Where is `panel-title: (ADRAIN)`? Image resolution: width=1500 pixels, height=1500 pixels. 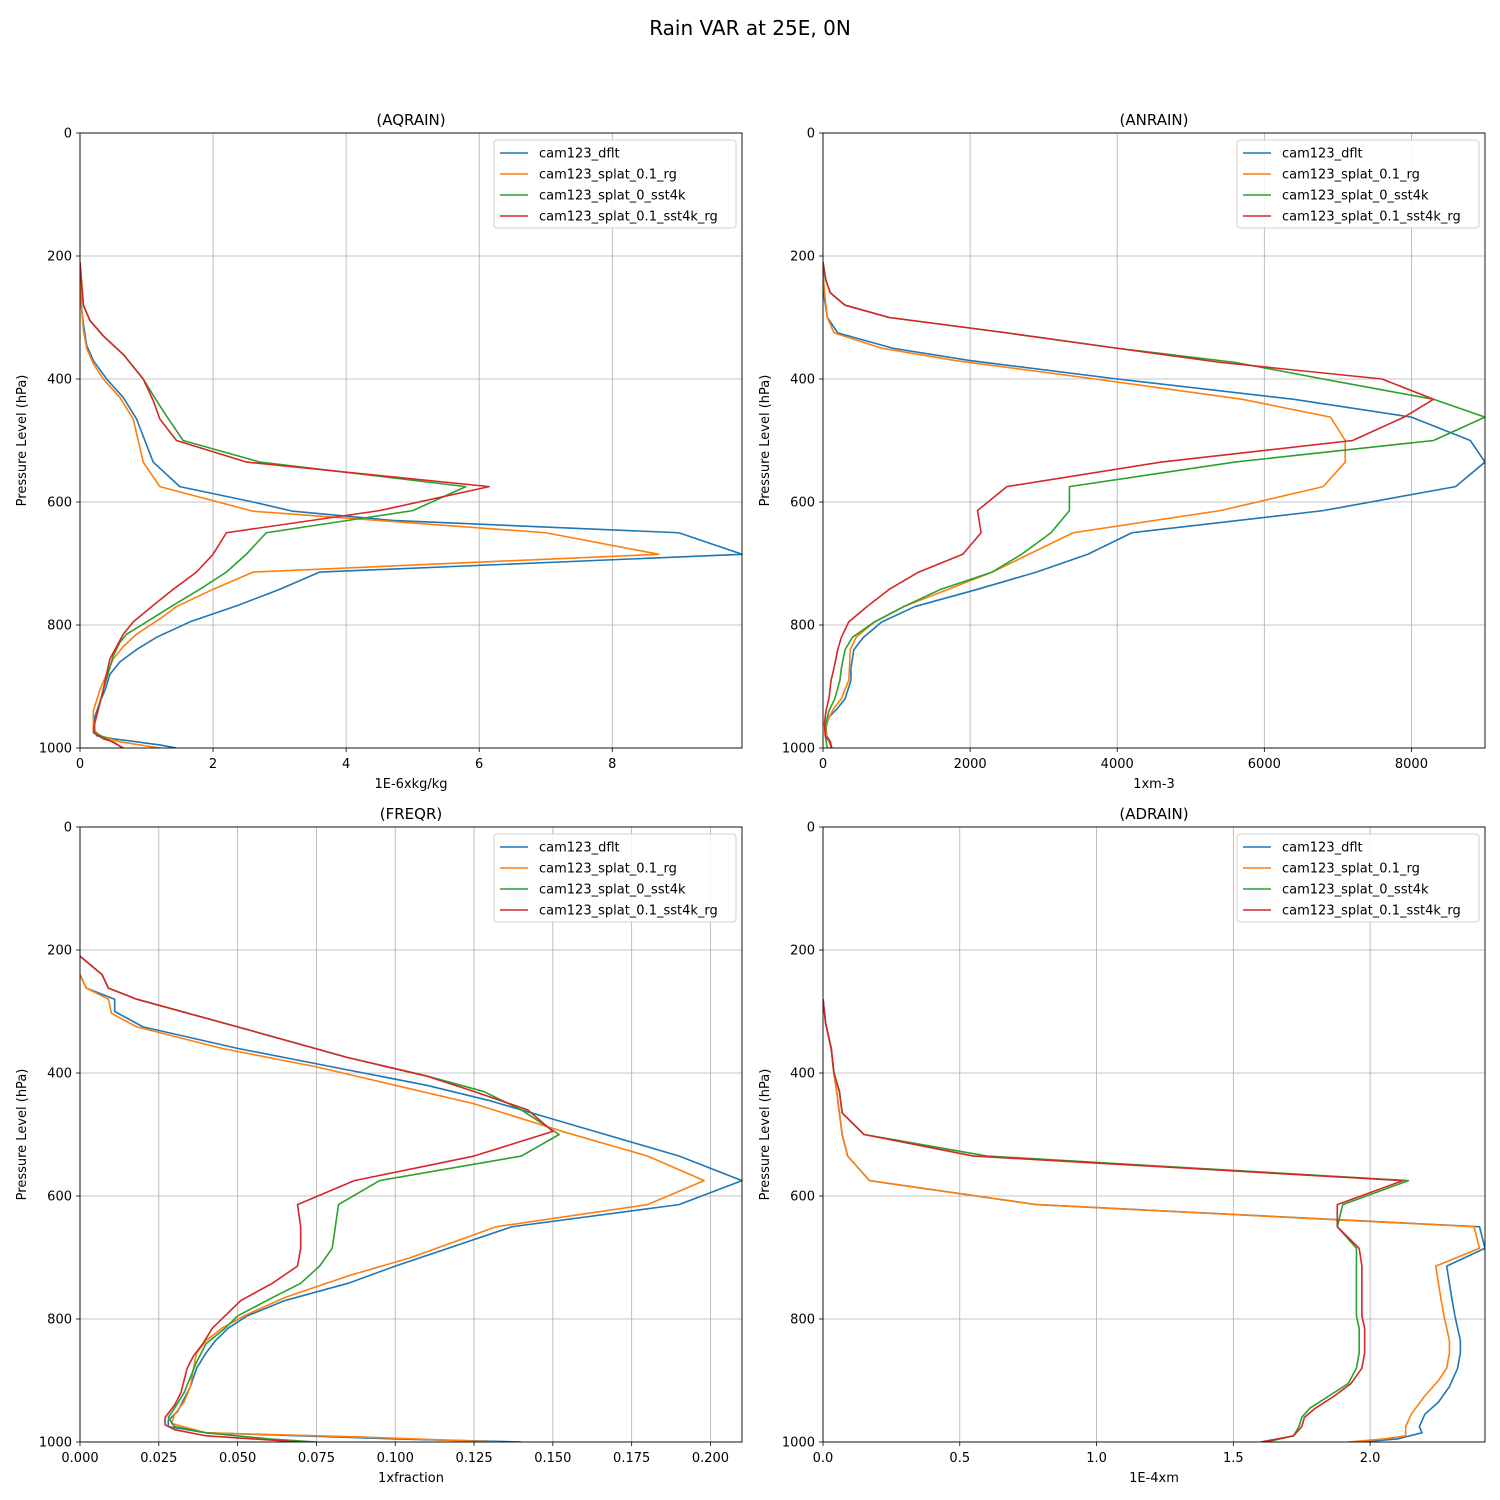 panel-title: (ADRAIN) is located at coordinates (1153, 814).